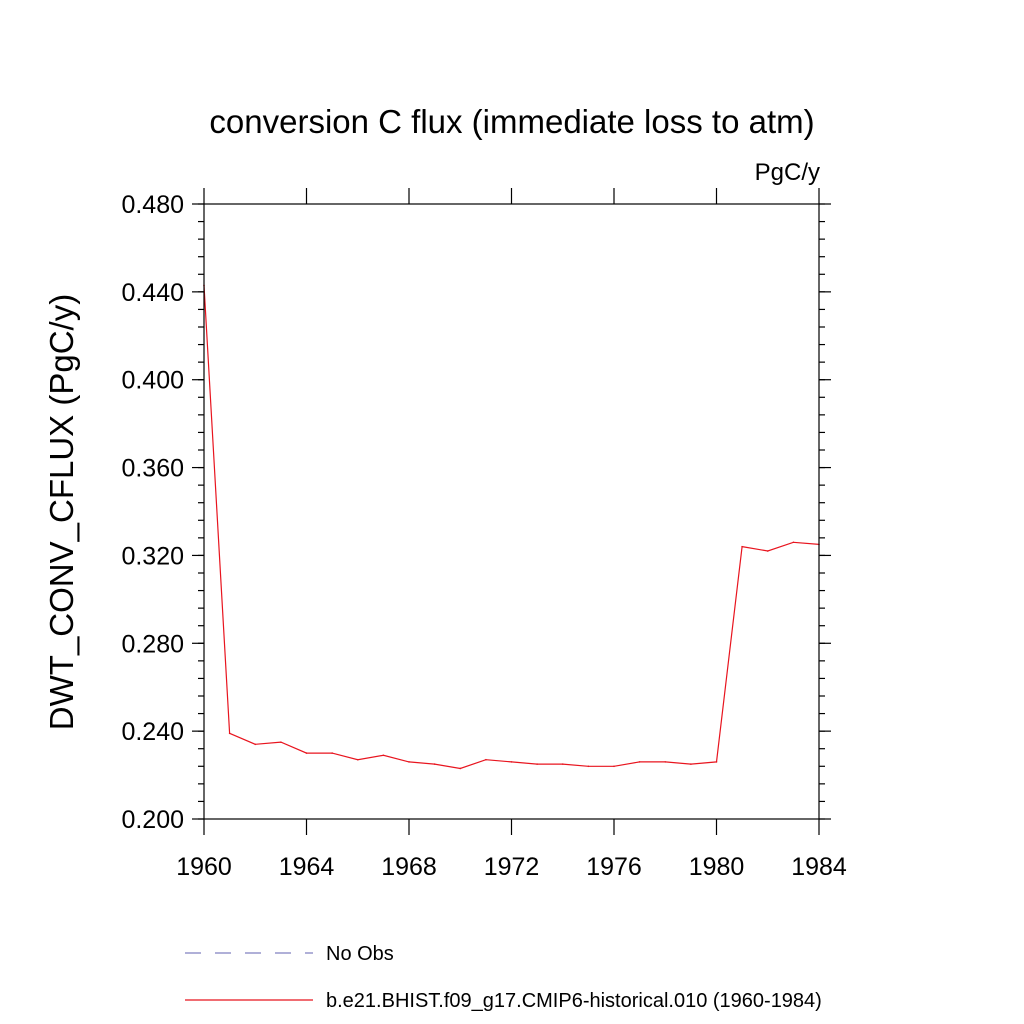 The image size is (1024, 1024). Describe the element at coordinates (787, 172) in the screenshot. I see `units-label: PgC/y` at that location.